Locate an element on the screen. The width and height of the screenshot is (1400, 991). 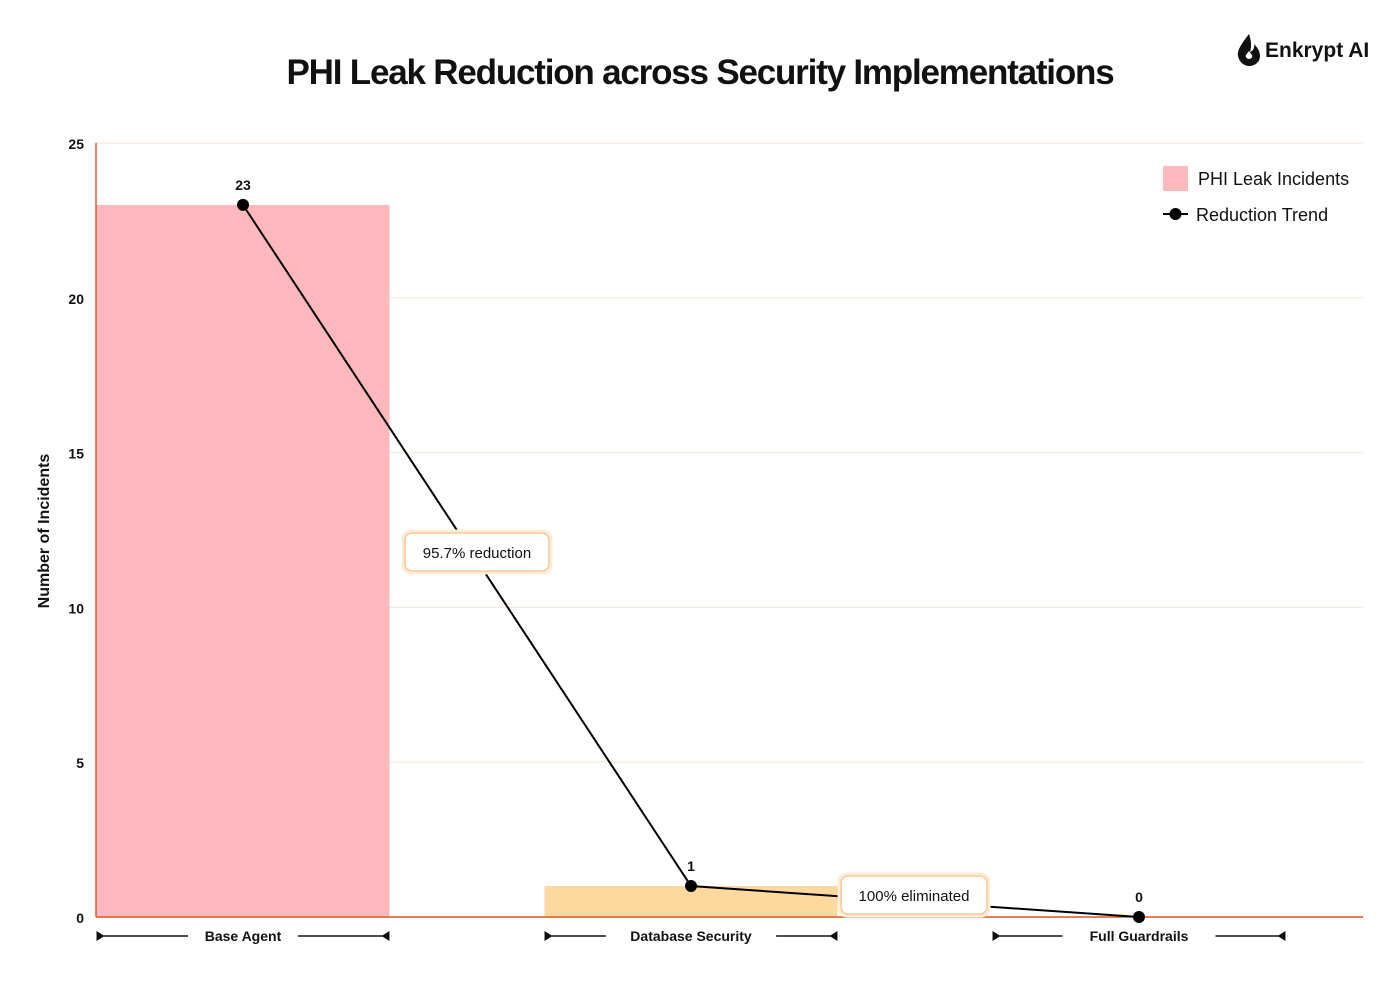
y-tick-label: 10 is located at coordinates (76, 608).